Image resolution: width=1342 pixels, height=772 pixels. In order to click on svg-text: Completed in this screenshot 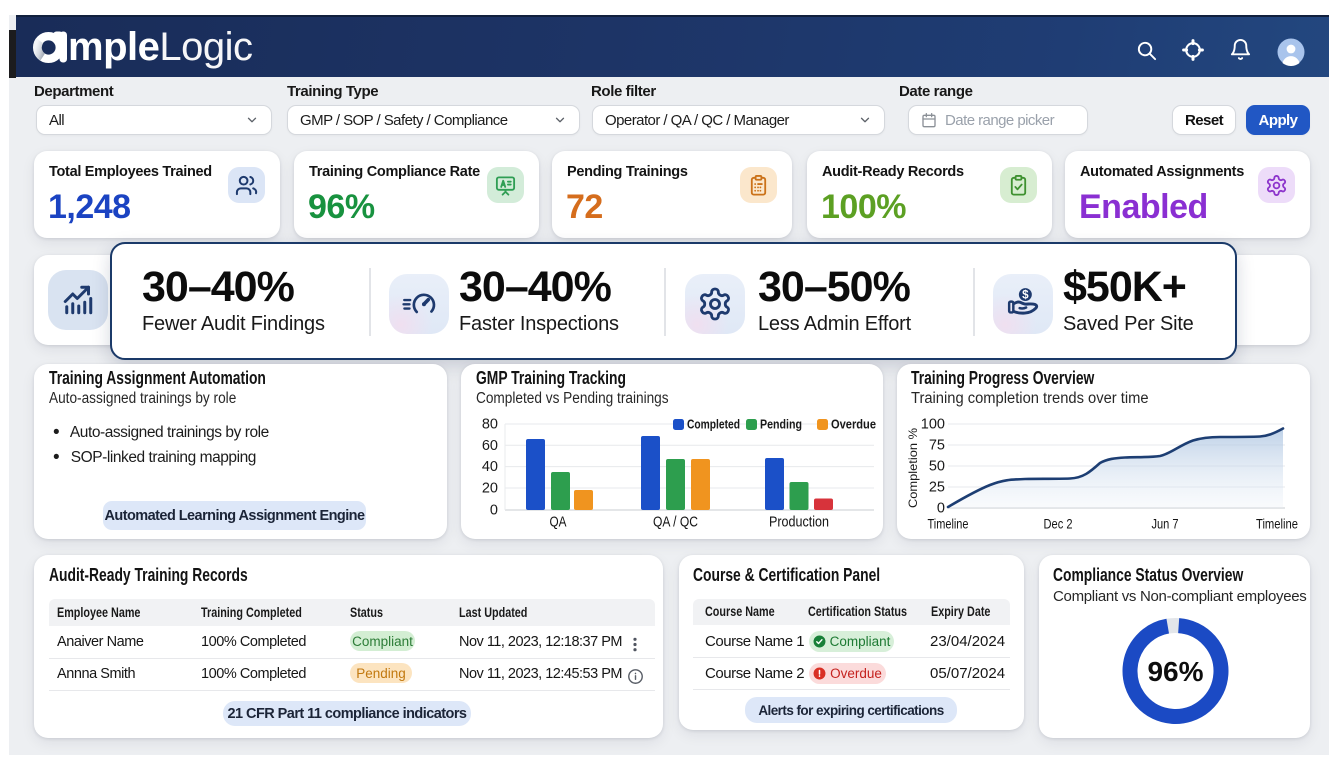, I will do `click(713, 424)`.